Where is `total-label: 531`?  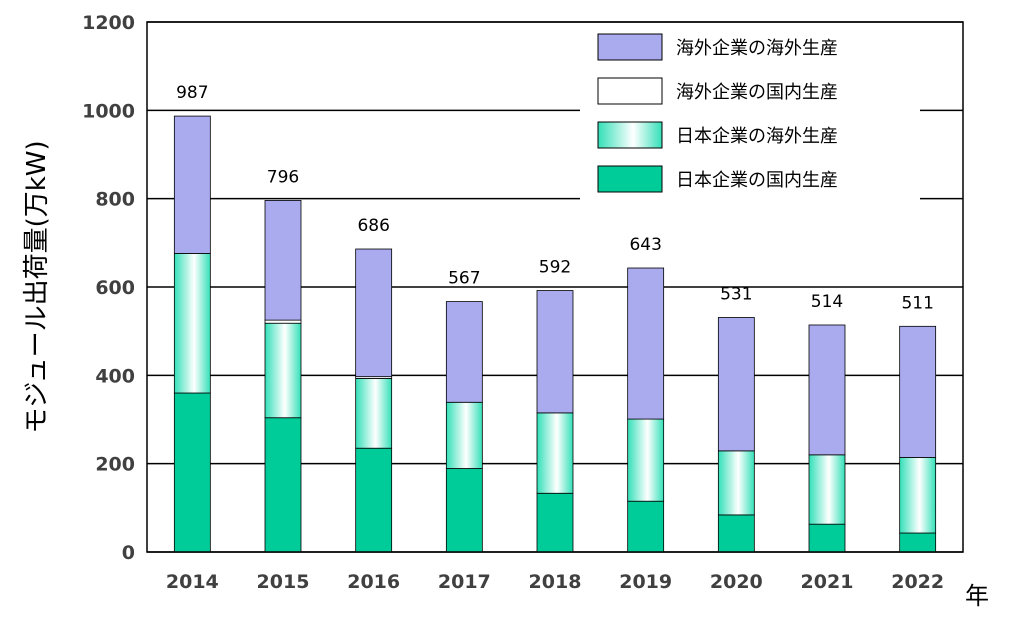 total-label: 531 is located at coordinates (736, 294).